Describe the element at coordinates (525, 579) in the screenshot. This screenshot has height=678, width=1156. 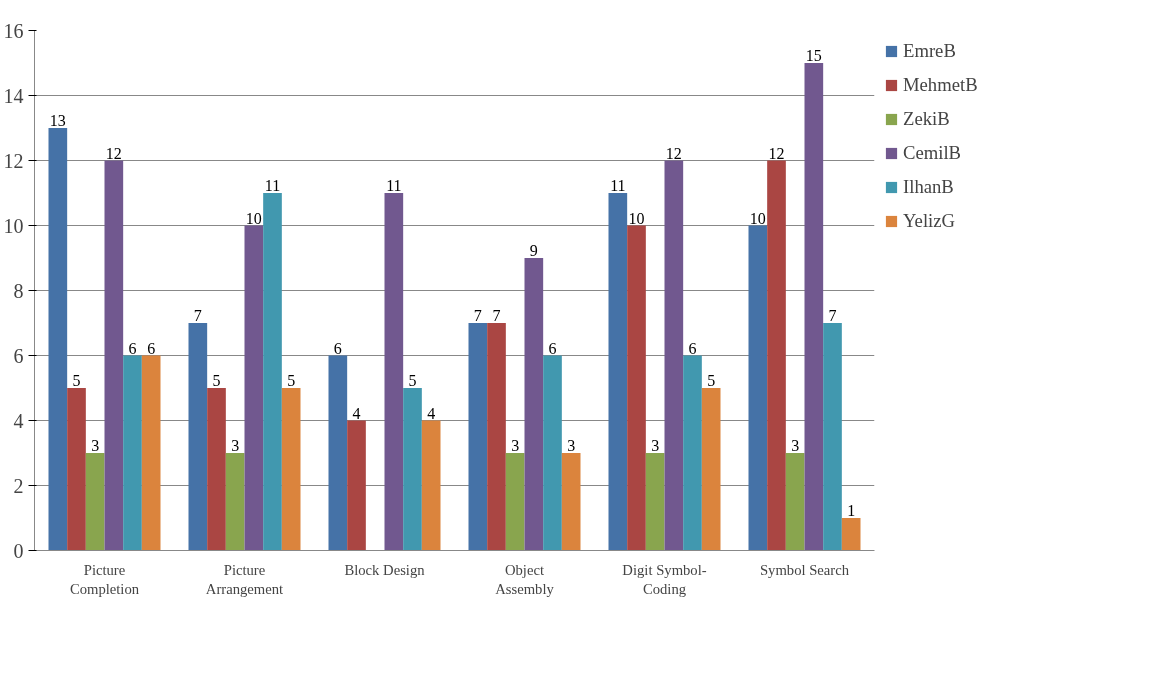
I see `x-tick-label: Object Assembly` at that location.